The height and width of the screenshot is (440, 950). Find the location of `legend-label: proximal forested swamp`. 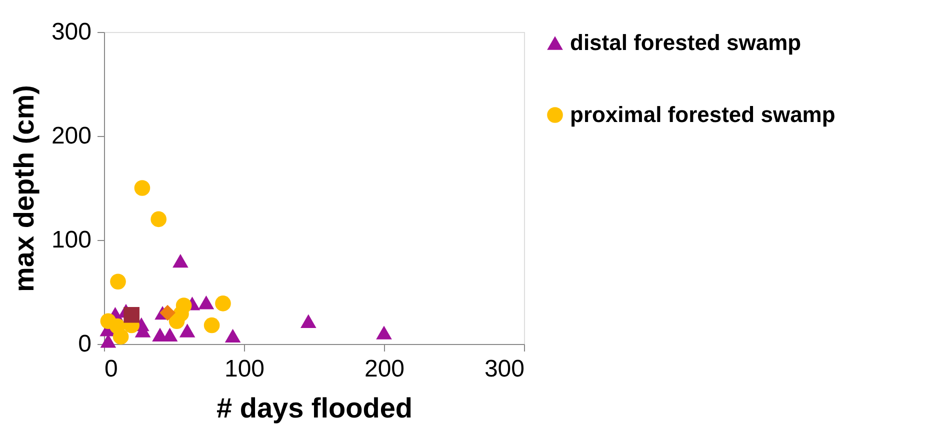

legend-label: proximal forested swamp is located at coordinates (703, 114).